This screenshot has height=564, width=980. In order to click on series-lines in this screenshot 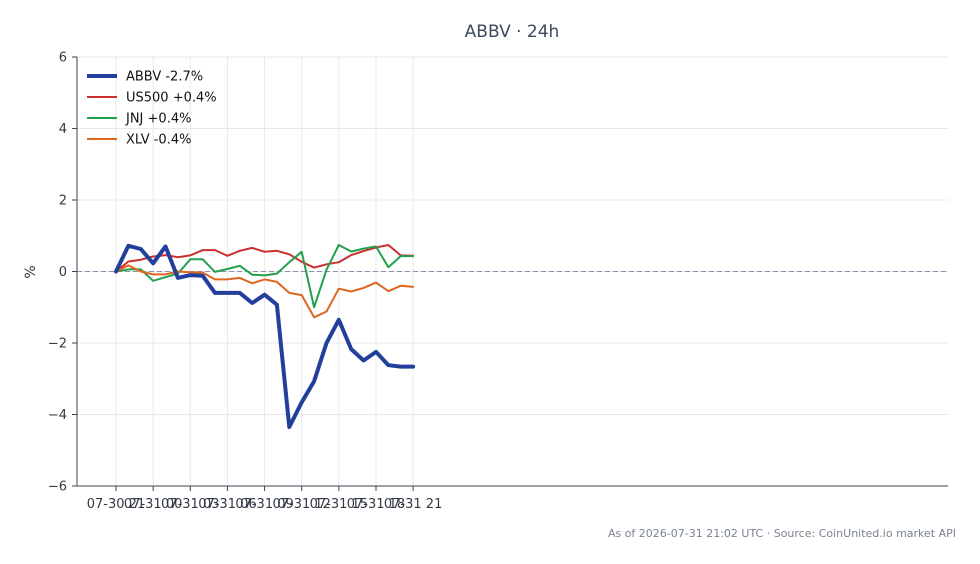, I will do `click(265, 336)`.